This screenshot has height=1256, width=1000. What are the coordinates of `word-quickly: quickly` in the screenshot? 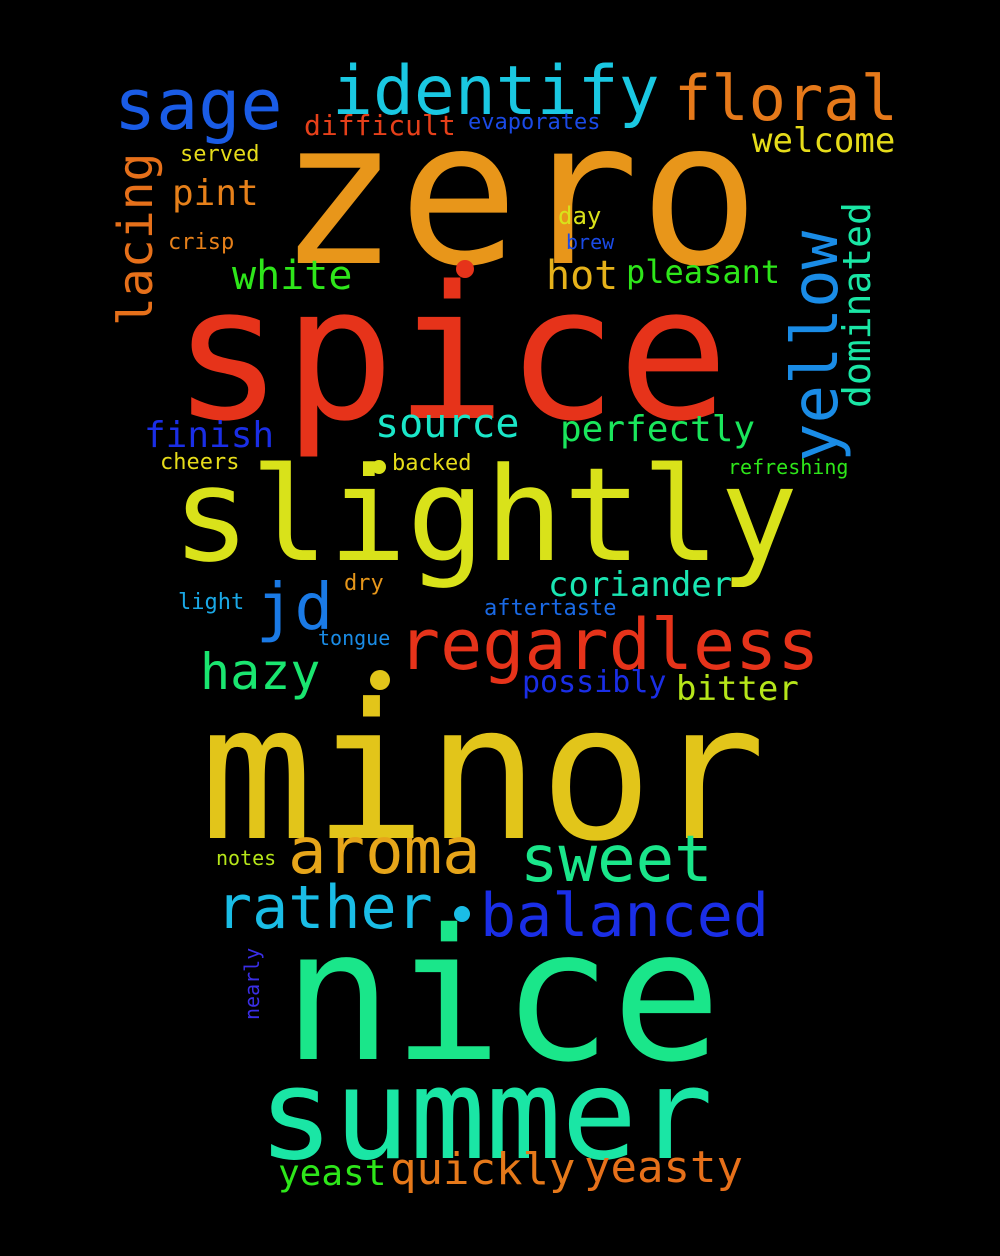 It's located at (483, 1169).